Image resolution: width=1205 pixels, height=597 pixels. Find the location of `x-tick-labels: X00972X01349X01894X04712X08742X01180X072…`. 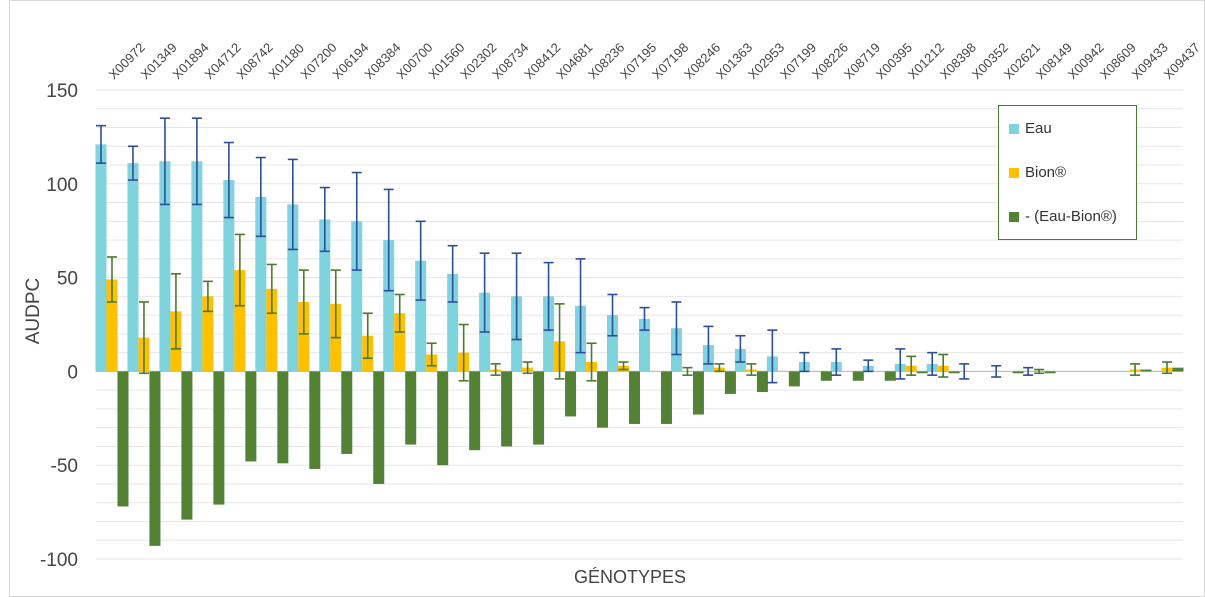

x-tick-labels: X00972X01349X01894X04712X08742X01180X072… is located at coordinates (654, 61).